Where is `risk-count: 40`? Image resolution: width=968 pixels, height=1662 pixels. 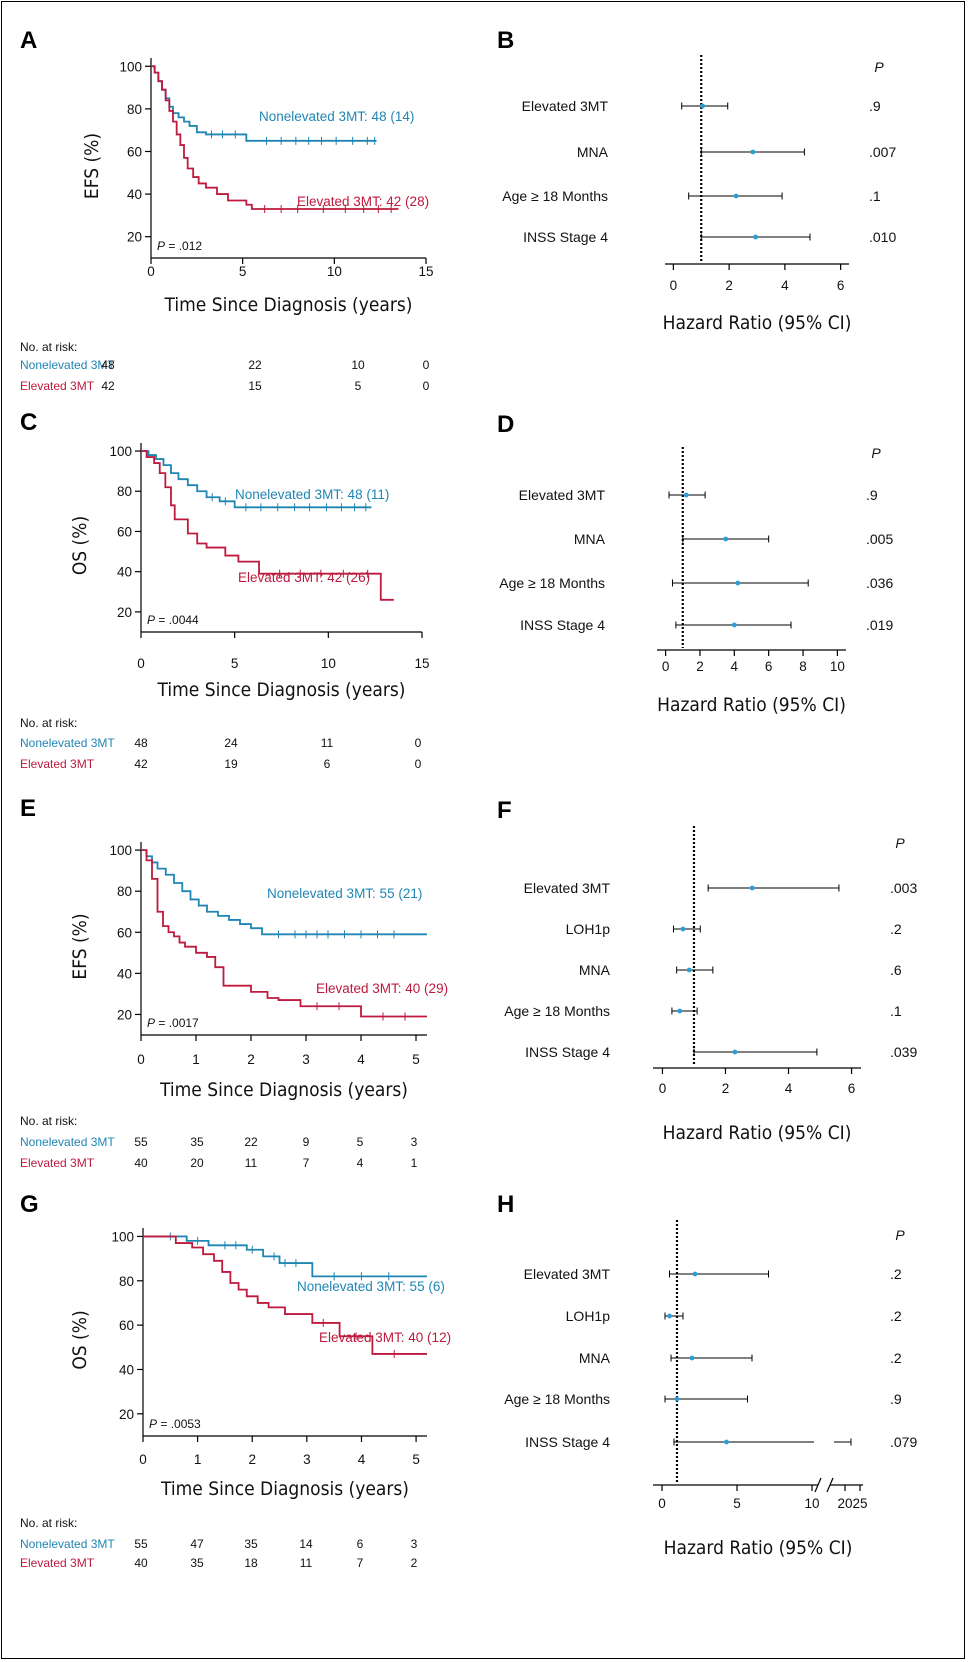
risk-count: 40 is located at coordinates (141, 1563).